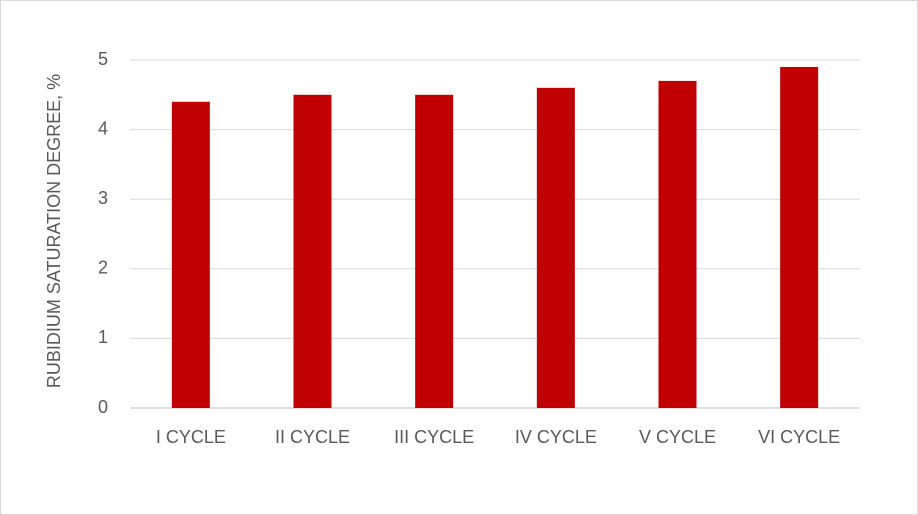 Image resolution: width=918 pixels, height=515 pixels. What do you see at coordinates (799, 437) in the screenshot?
I see `x-tick-label: VI CYCLE` at bounding box center [799, 437].